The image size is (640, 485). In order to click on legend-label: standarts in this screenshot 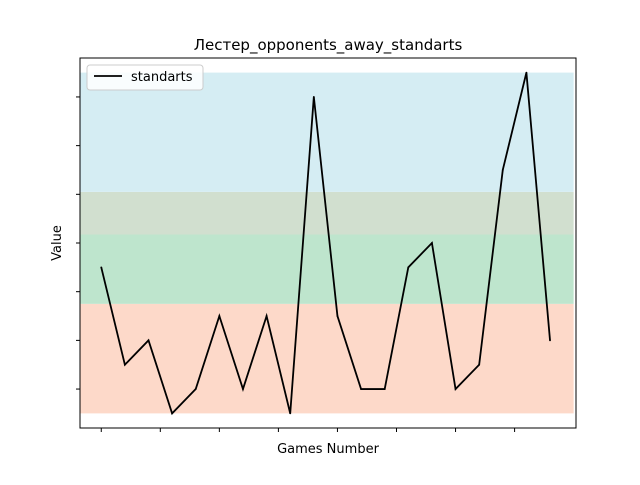, I will do `click(162, 77)`.